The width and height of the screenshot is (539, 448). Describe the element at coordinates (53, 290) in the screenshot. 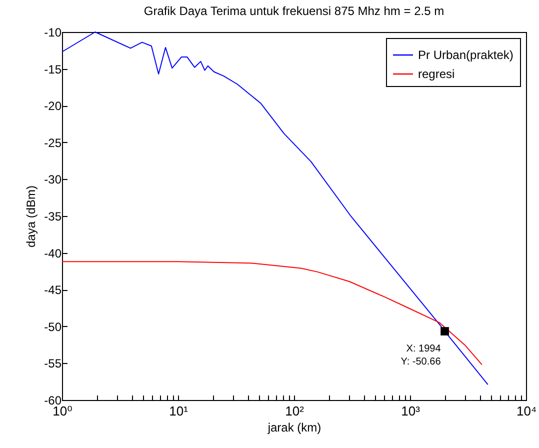

I see `y-tick-label: -45` at that location.